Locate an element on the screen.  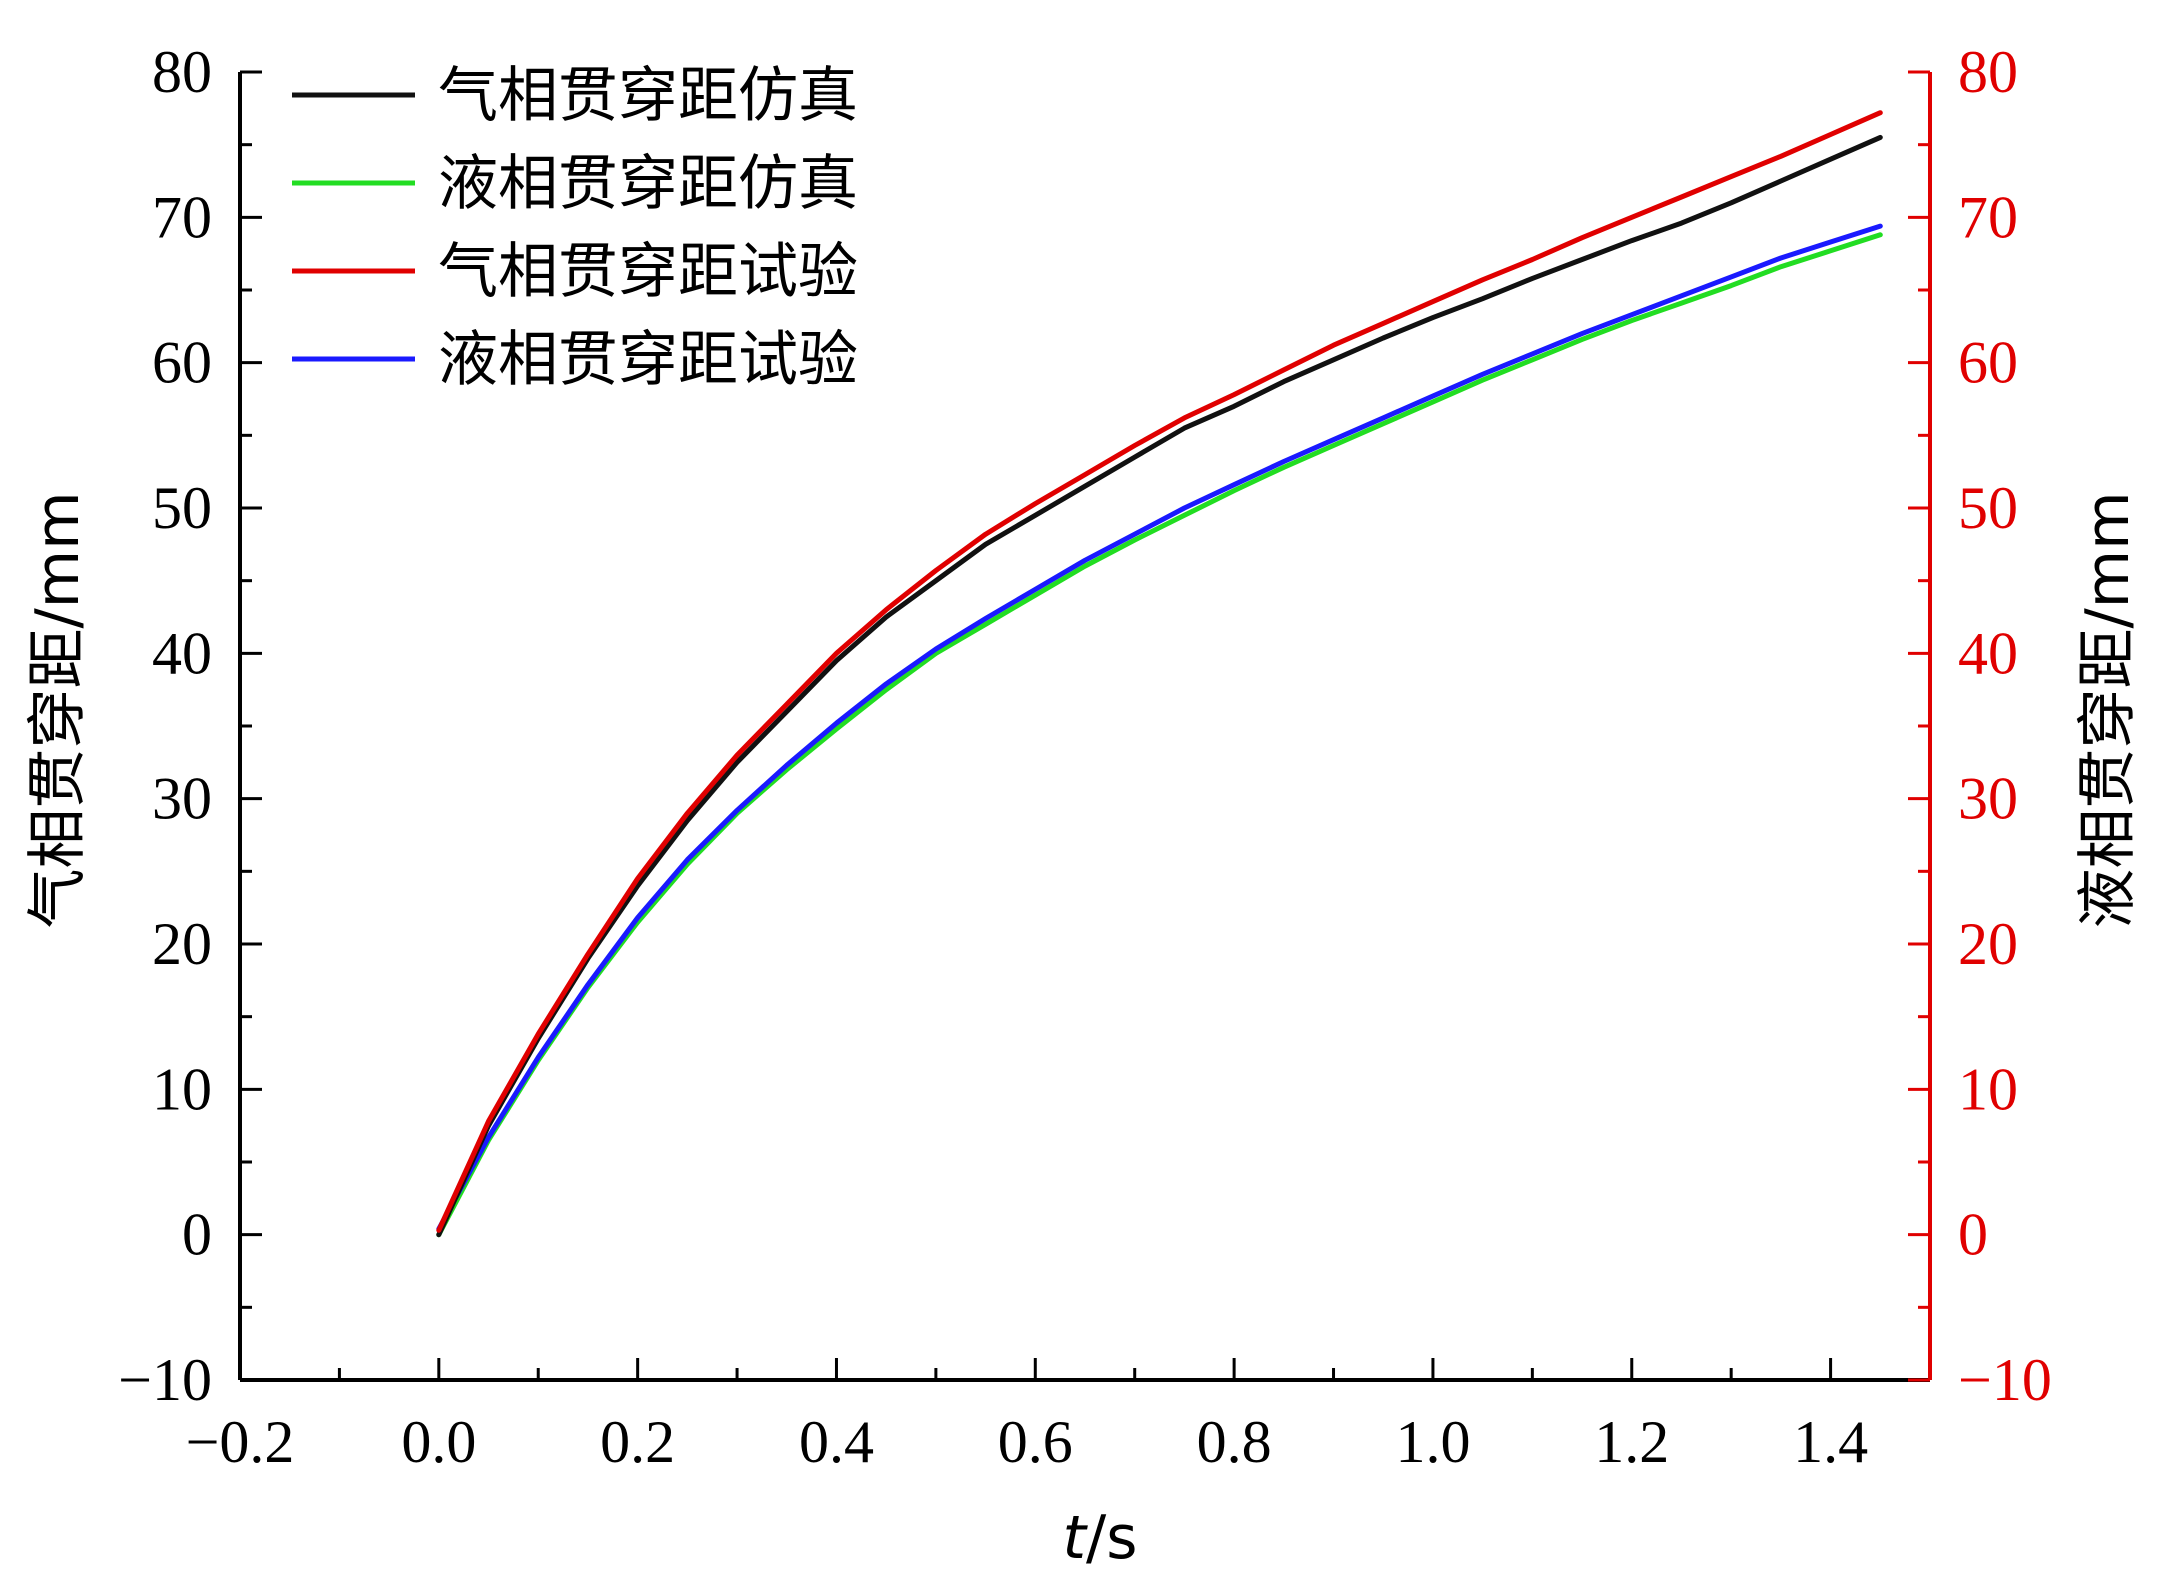
right-y-tick-label: 70 is located at coordinates (1988, 217).